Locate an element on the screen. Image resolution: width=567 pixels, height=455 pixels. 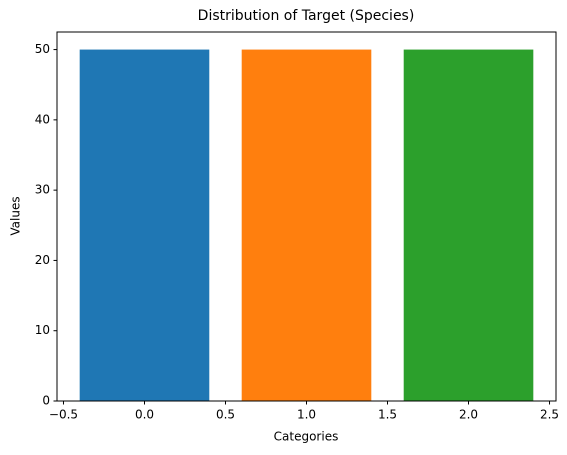
x-tick-label: 0.0 is located at coordinates (144, 415).